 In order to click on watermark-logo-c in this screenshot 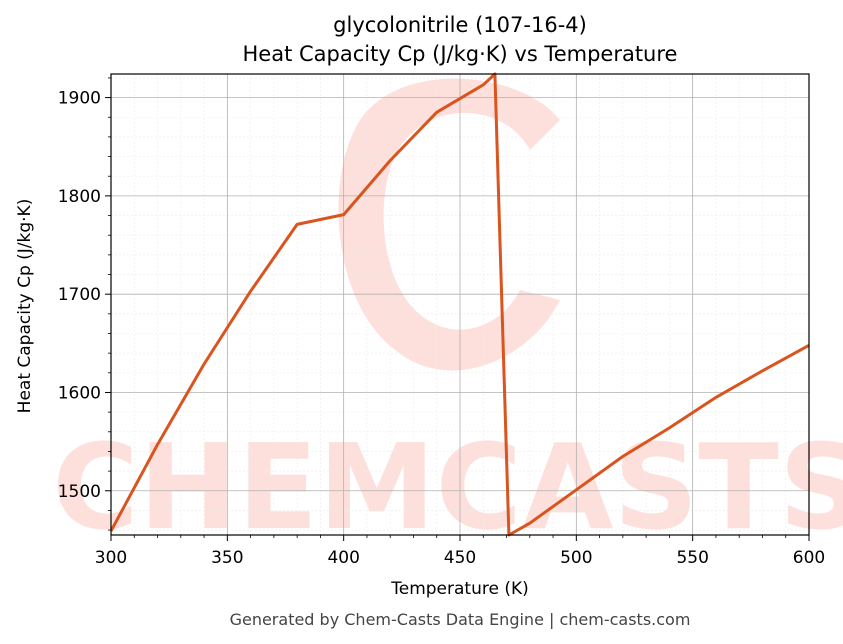, I will do `click(449, 224)`.